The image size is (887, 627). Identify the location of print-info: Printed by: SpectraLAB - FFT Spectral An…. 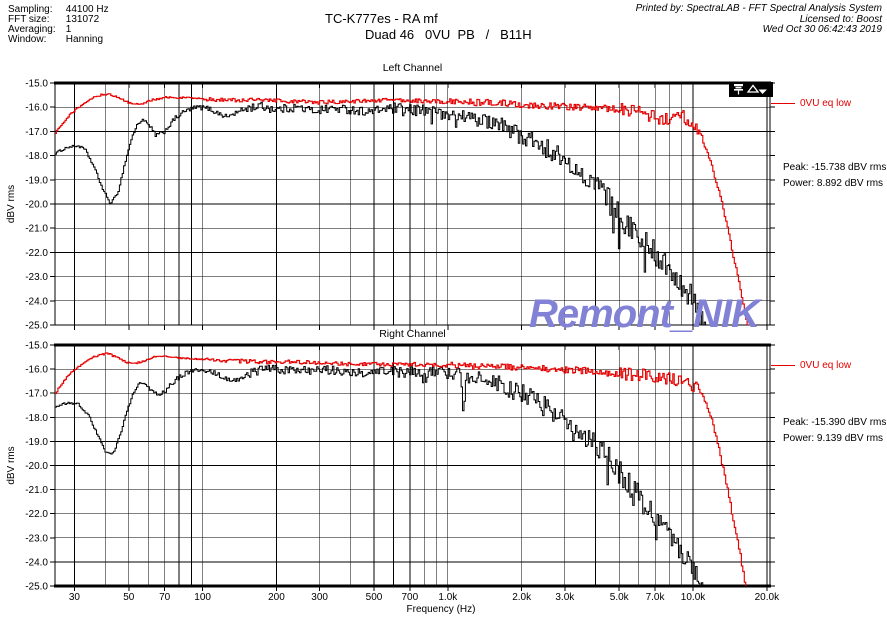
(758, 19).